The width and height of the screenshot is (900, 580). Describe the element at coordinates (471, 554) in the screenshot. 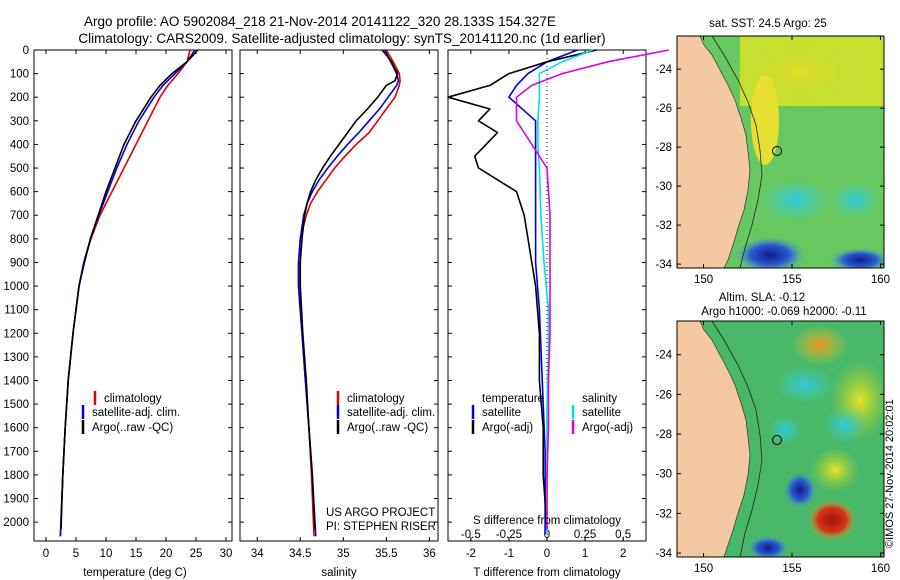

I see `x-tick-label: -2` at that location.